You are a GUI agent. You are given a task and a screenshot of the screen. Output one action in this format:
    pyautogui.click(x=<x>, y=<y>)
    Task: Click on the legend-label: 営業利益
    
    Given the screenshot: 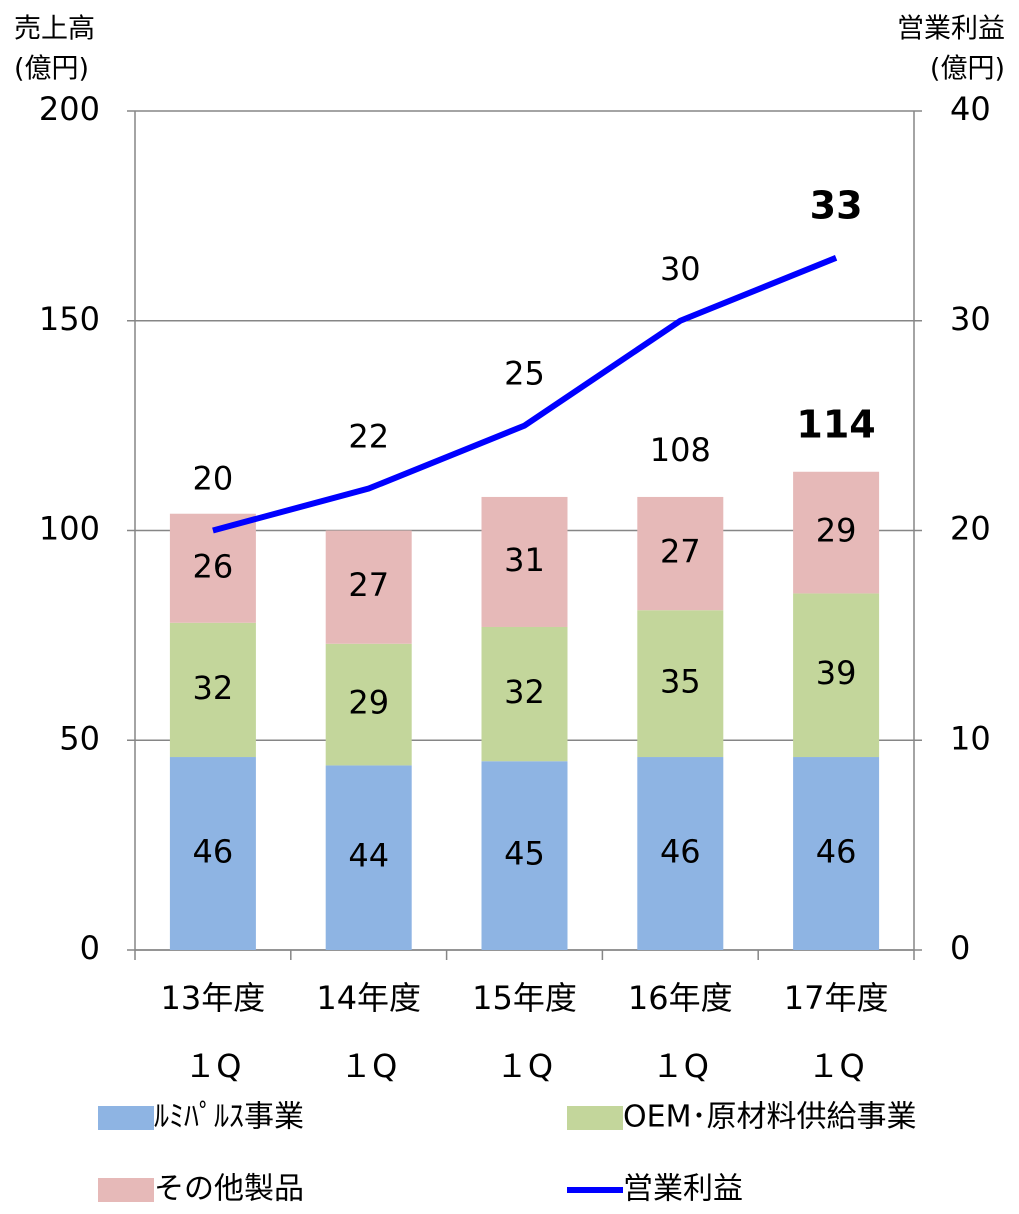 What is the action you would take?
    pyautogui.click(x=683, y=1189)
    